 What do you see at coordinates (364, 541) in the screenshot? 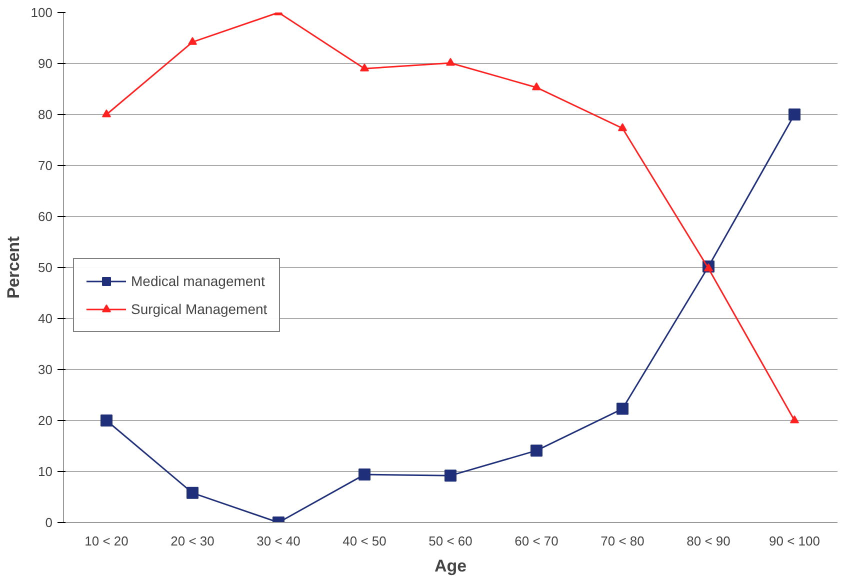
I see `x-tick-label: 40 < 50` at bounding box center [364, 541].